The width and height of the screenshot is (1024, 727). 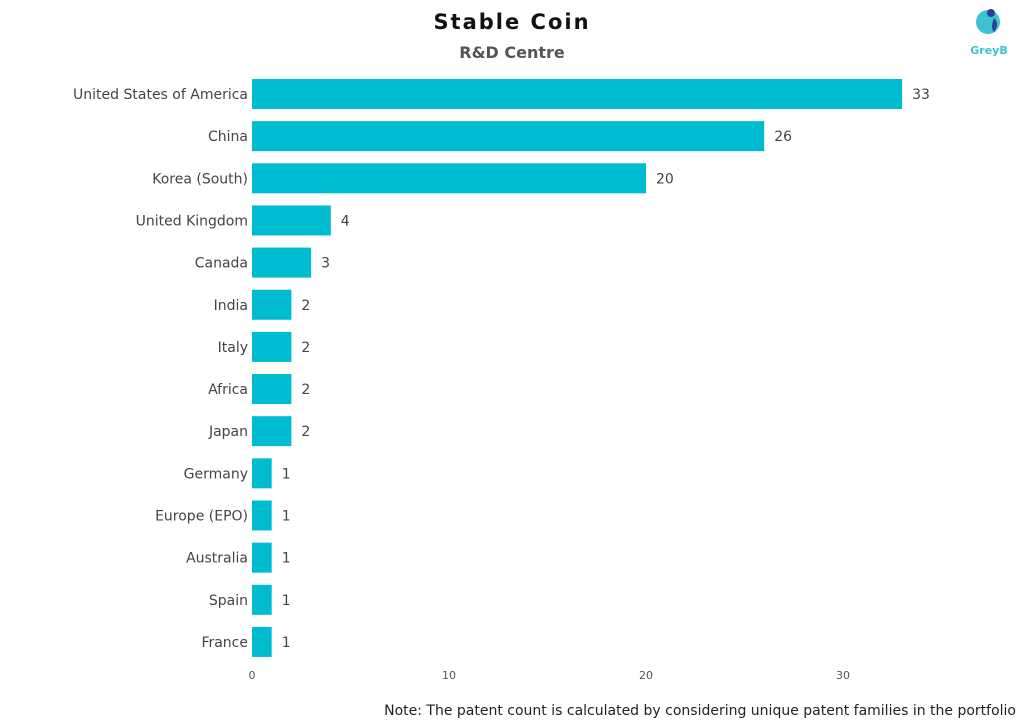 I want to click on category-label: France, so click(x=224, y=643).